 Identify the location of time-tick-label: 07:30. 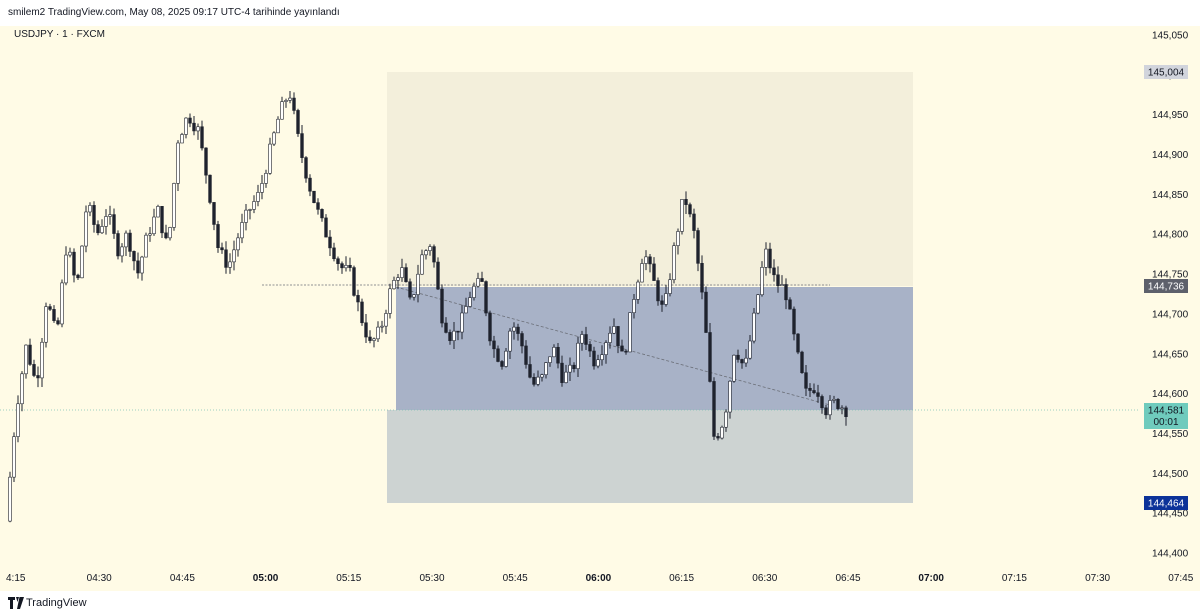
(1097, 578).